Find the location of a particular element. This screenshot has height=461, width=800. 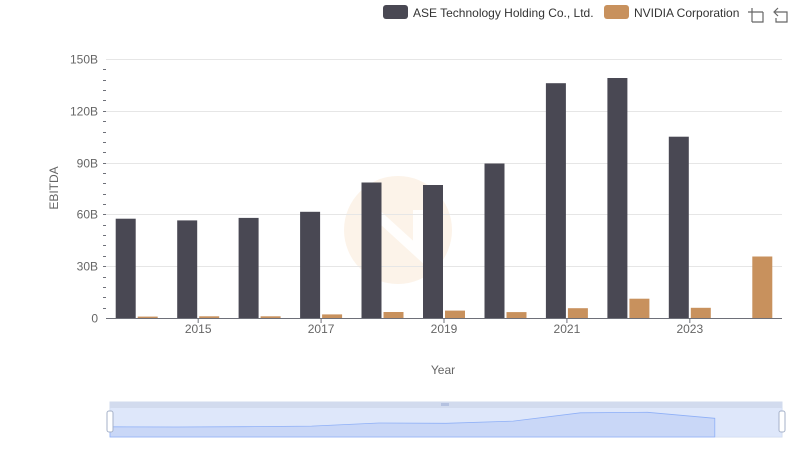

legend-swatch-nvidia is located at coordinates (616, 12).